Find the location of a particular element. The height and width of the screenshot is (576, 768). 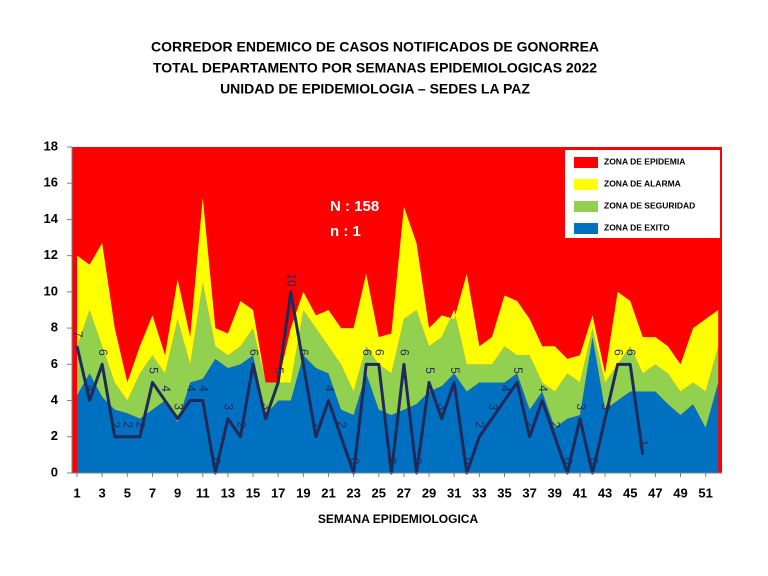

x-tick-label: 27 is located at coordinates (404, 492).